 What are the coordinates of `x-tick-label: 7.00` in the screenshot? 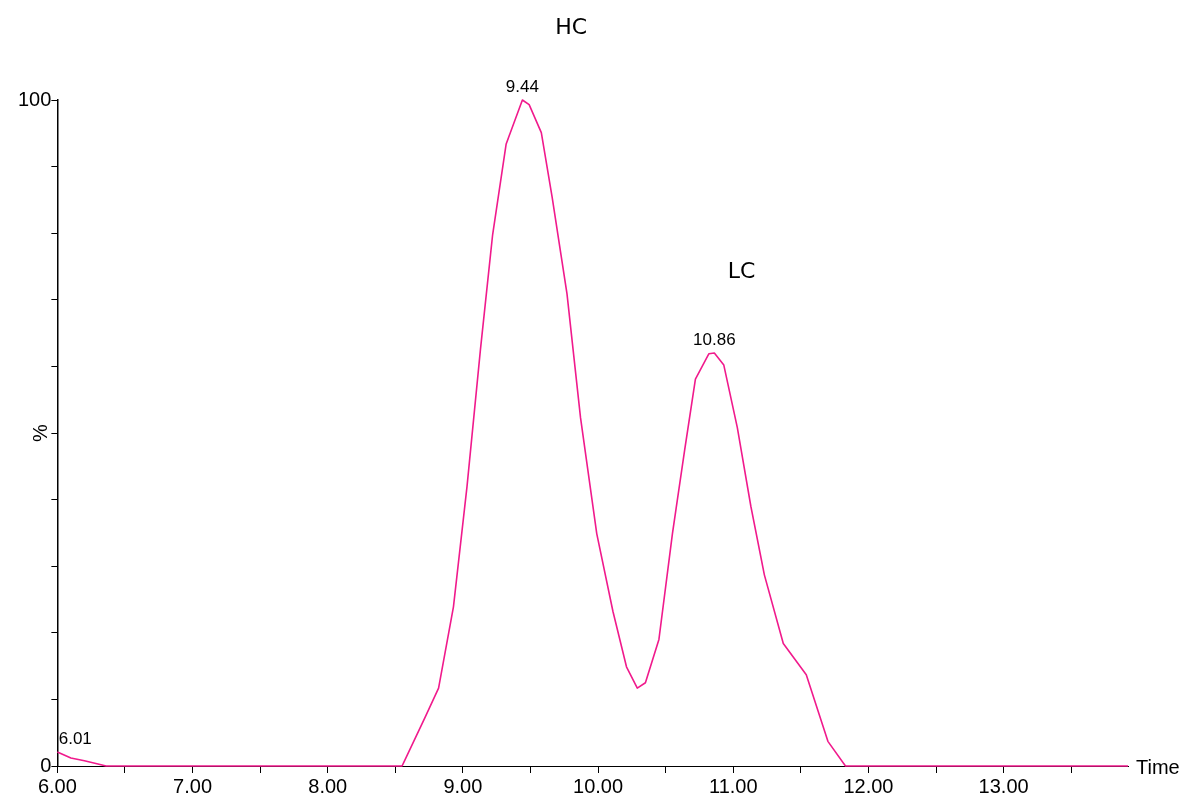 It's located at (193, 785).